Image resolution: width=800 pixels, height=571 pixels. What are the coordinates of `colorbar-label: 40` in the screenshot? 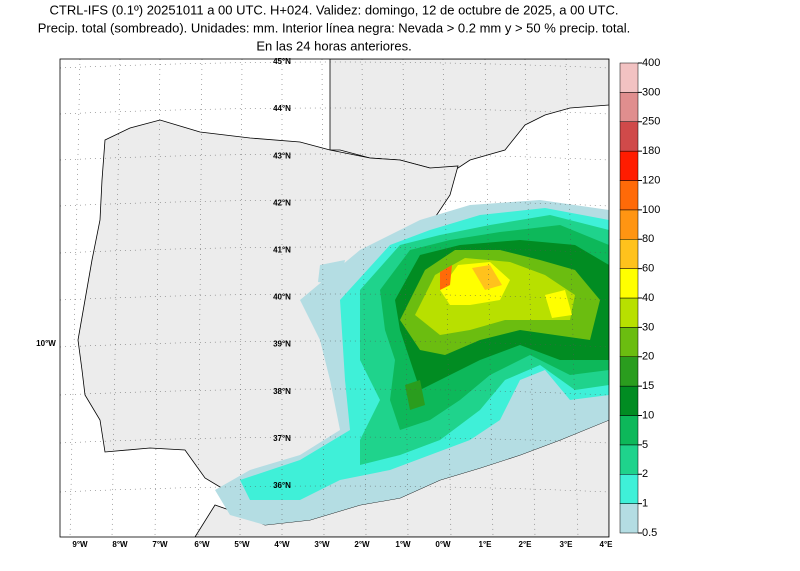 It's located at (648, 298).